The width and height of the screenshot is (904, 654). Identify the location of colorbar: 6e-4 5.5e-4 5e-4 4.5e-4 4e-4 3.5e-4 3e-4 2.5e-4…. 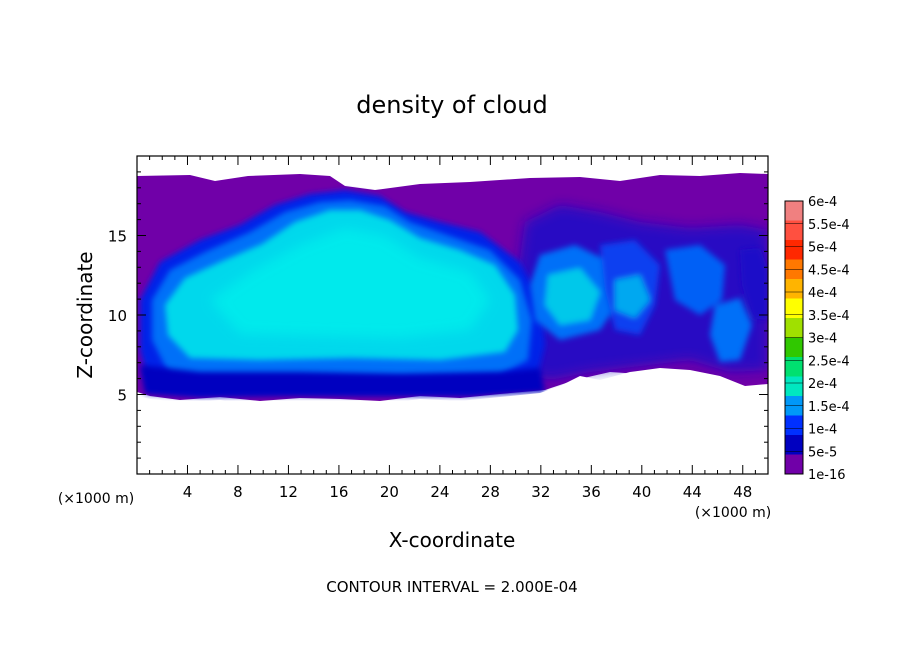
(817, 339).